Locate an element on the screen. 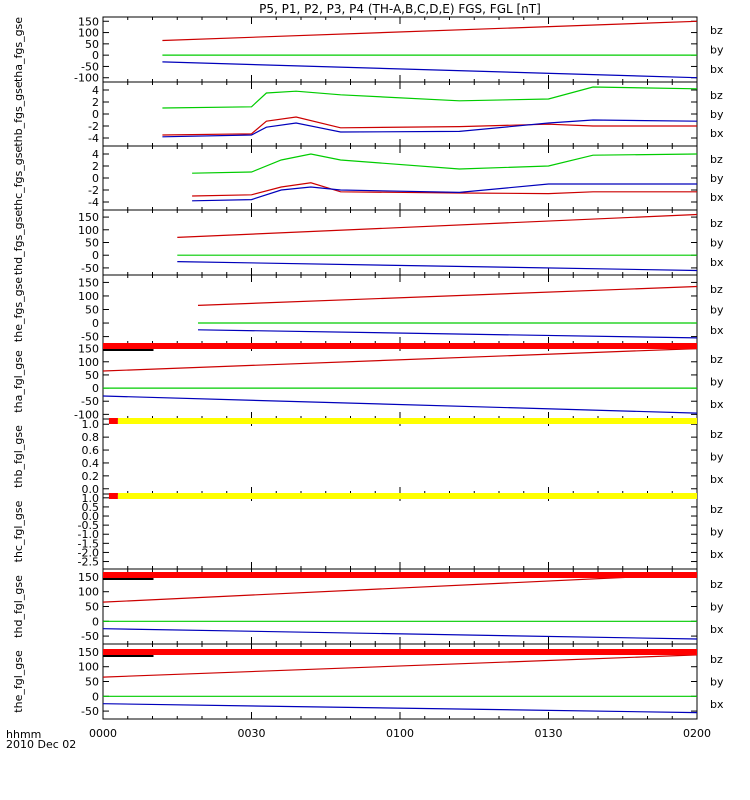 Image resolution: width=750 pixels, height=800 pixels. y-tick-label: -100 is located at coordinates (86, 78).